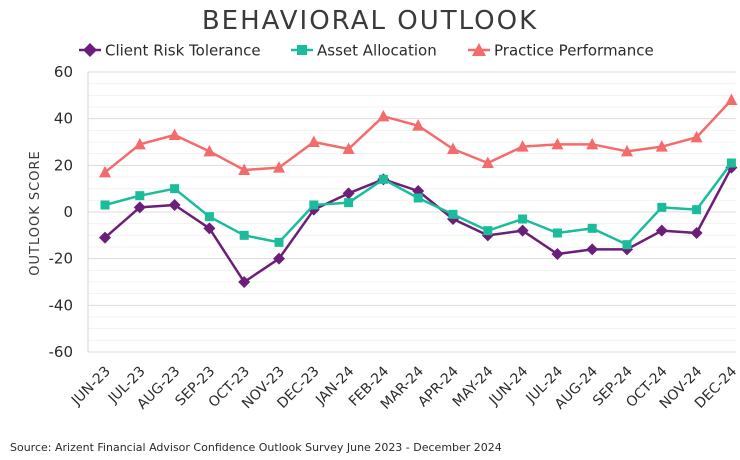 Image resolution: width=740 pixels, height=460 pixels. I want to click on chart-title: BEHAVIORAL OUTLOOK, so click(370, 21).